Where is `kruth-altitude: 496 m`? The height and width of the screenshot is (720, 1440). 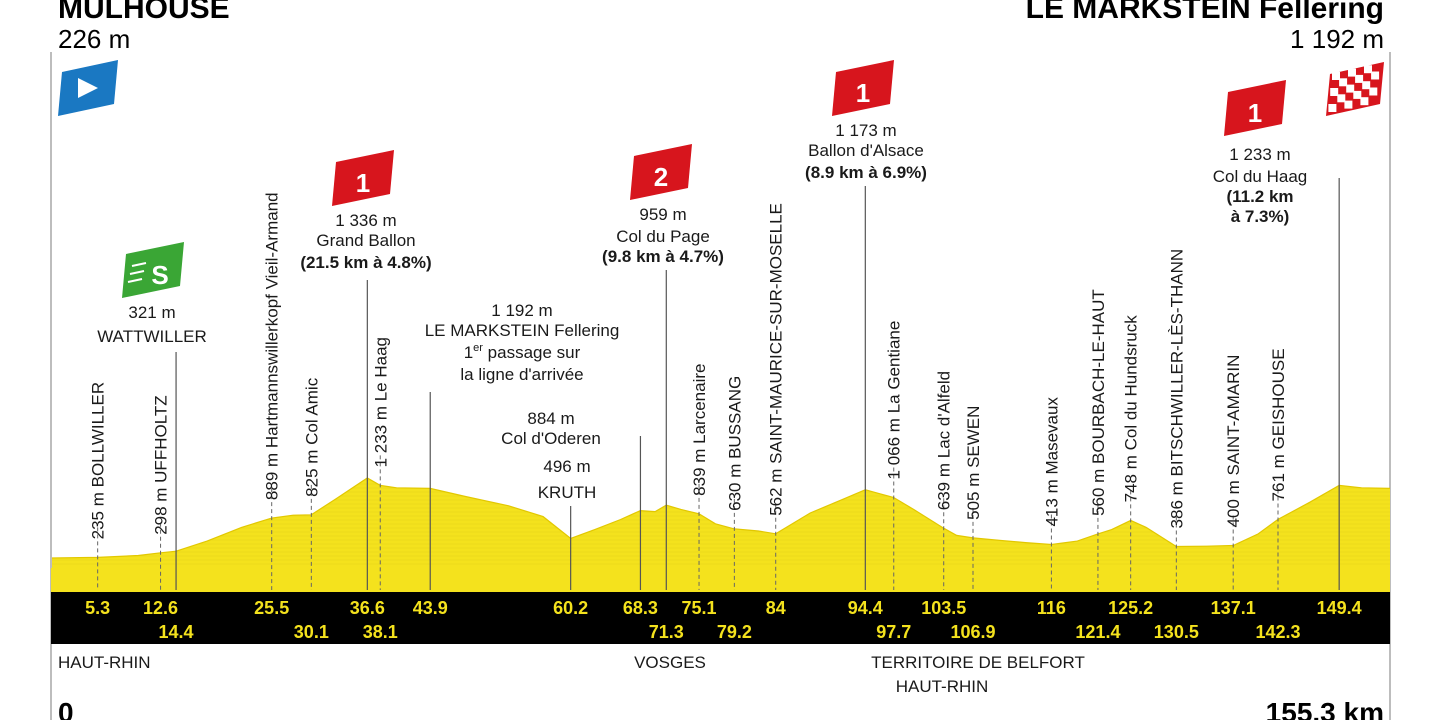 kruth-altitude: 496 m is located at coordinates (566, 466).